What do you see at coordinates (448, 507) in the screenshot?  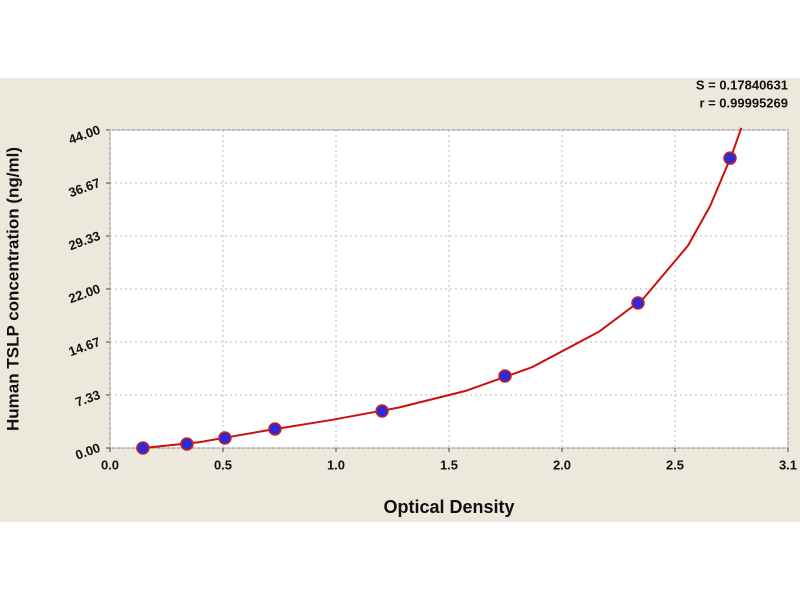 I see `x-axis-label: Optical Density` at bounding box center [448, 507].